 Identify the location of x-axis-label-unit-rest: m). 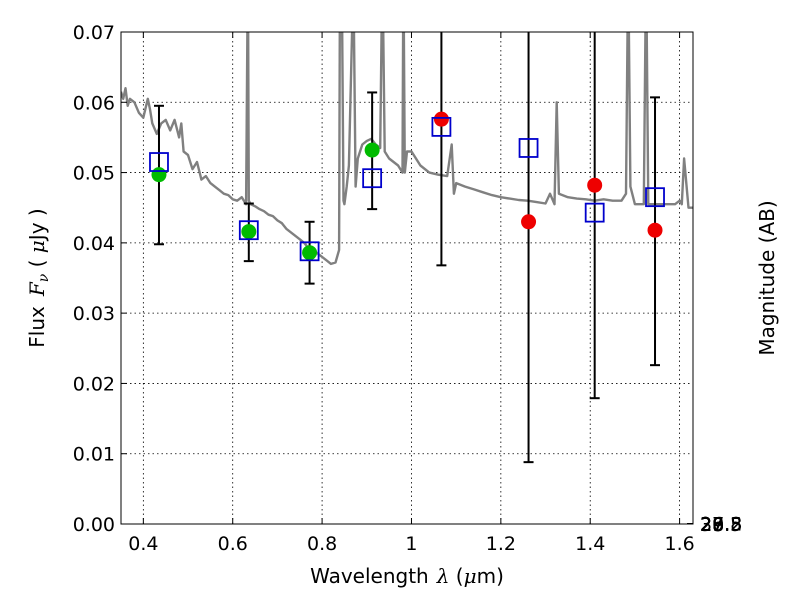
(490, 576).